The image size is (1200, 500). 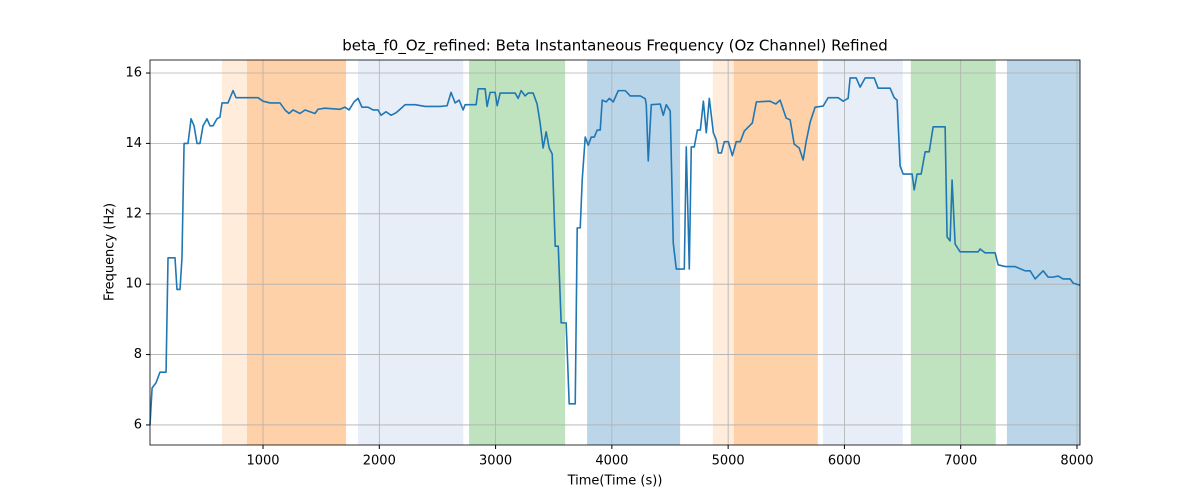 What do you see at coordinates (844, 461) in the screenshot?
I see `x-tick-label: 6000` at bounding box center [844, 461].